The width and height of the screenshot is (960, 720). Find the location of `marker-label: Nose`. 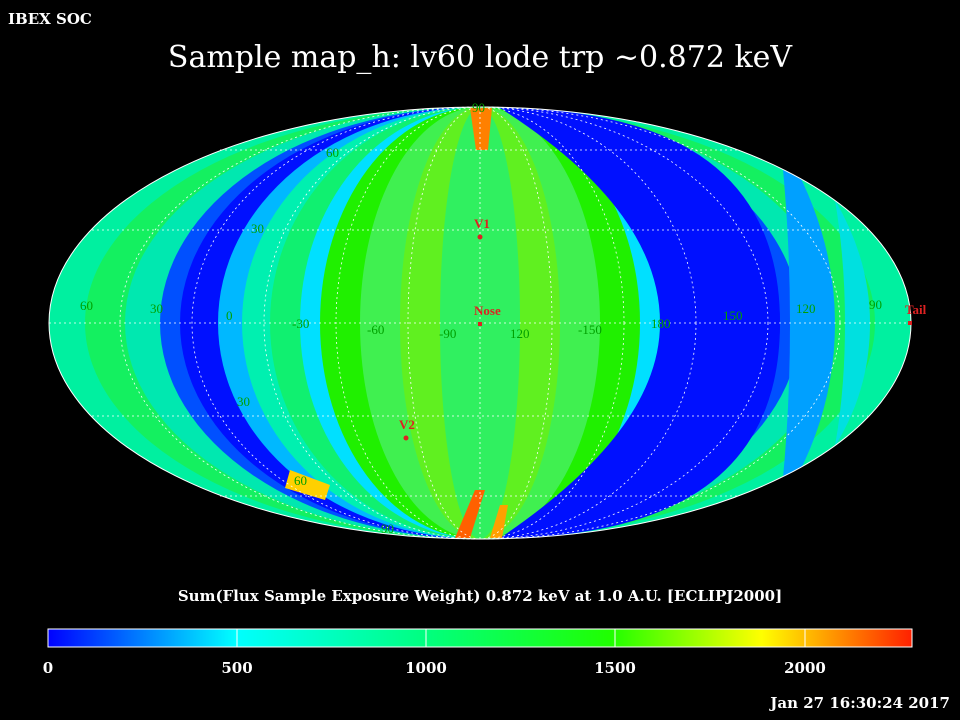

marker-label: Nose is located at coordinates (487, 310).